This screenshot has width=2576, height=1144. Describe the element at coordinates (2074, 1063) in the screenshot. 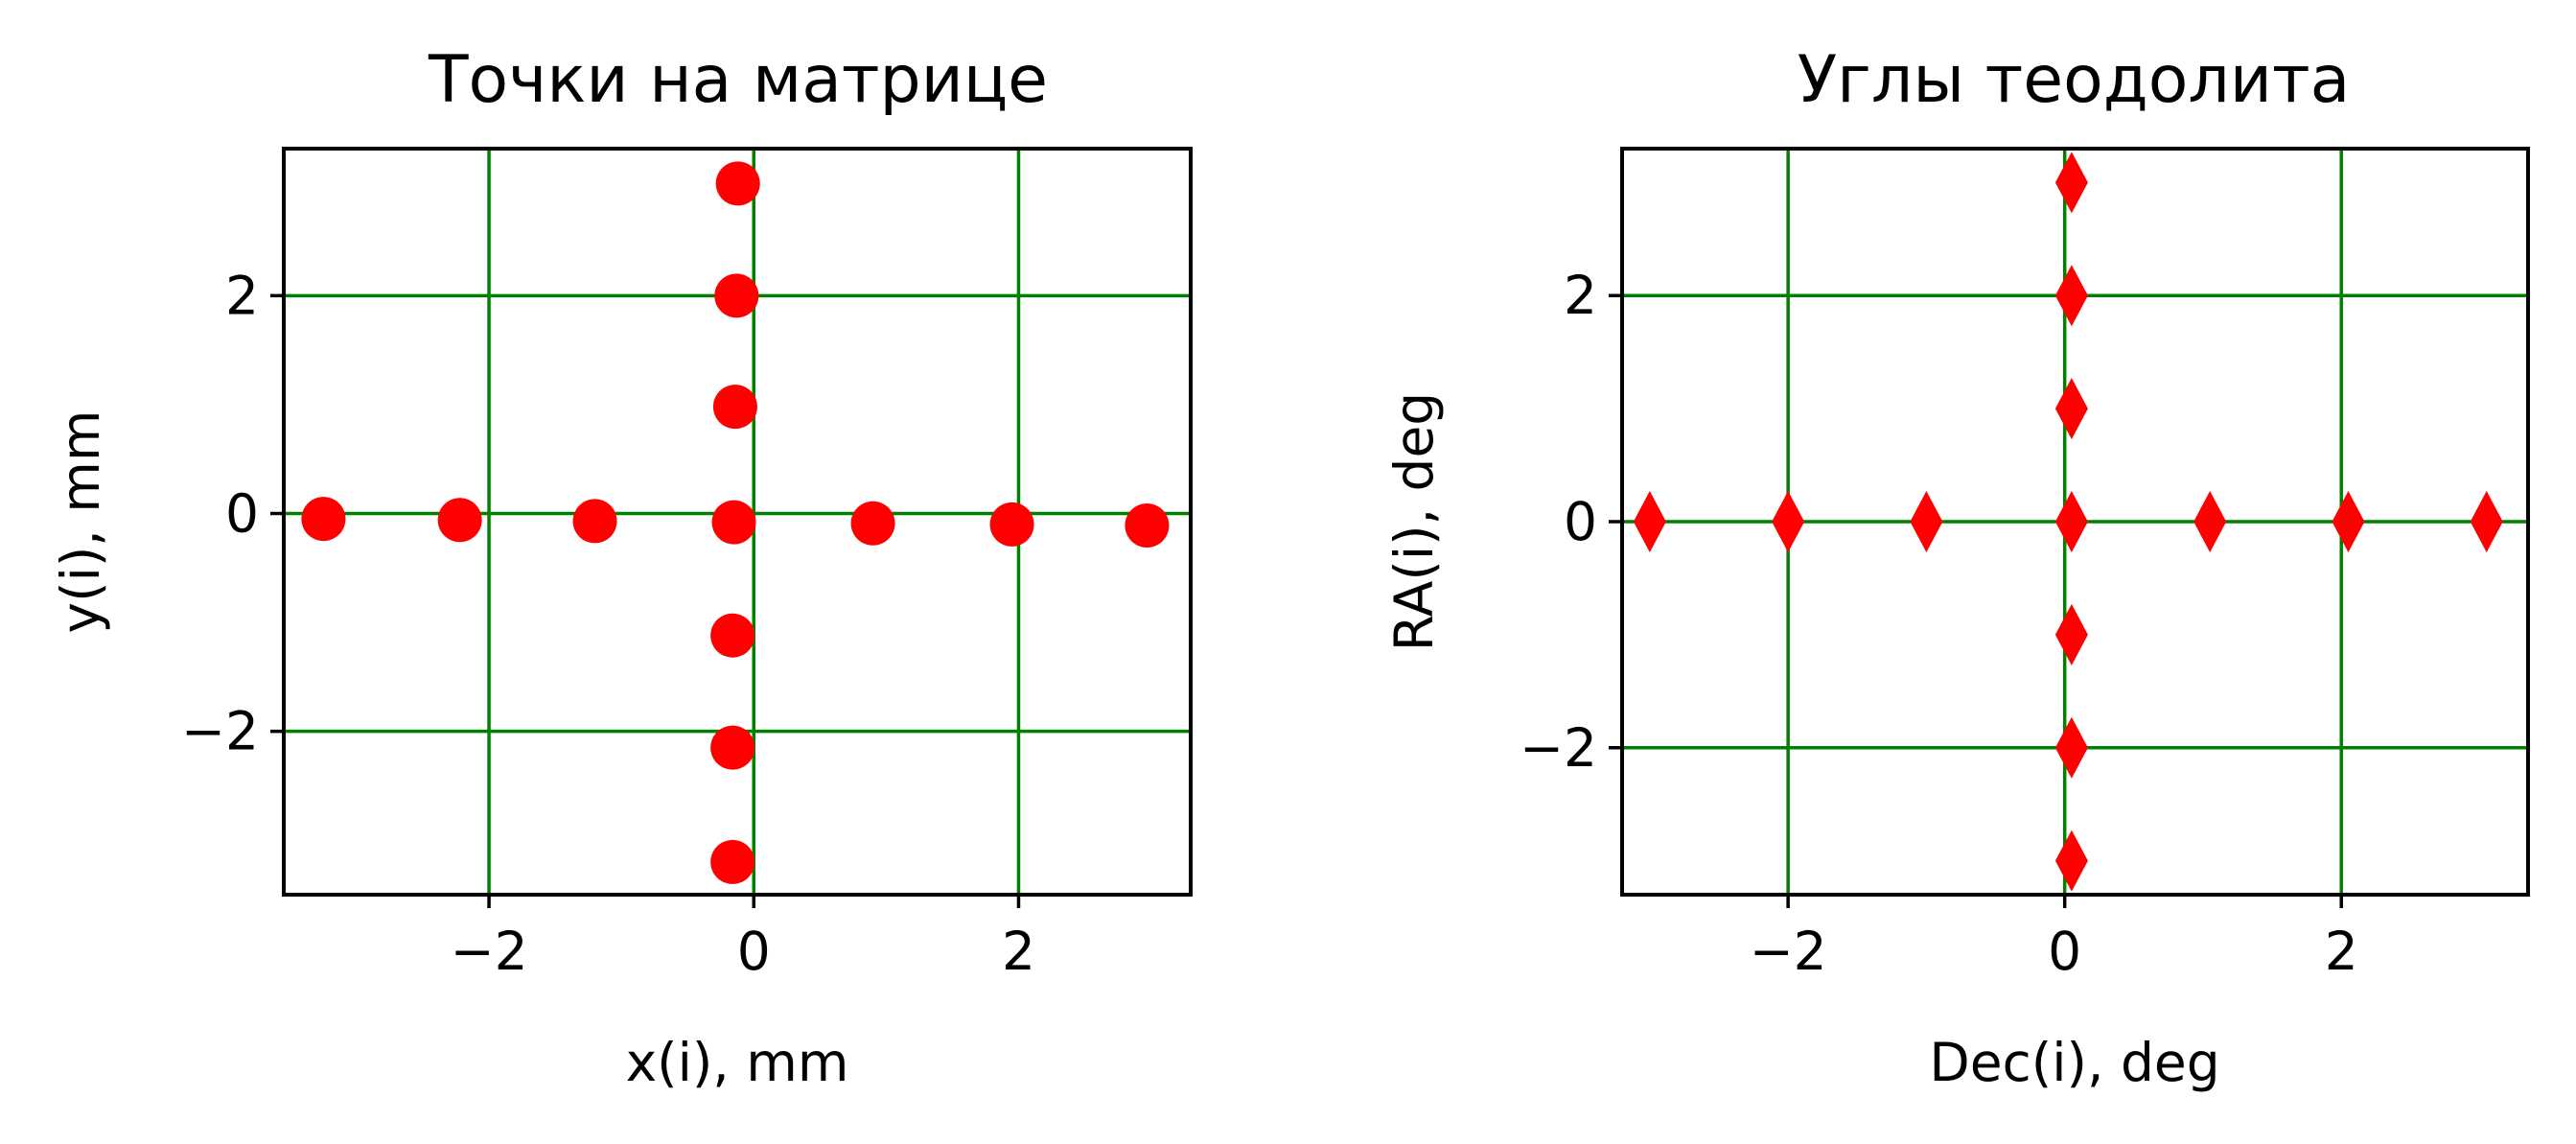

I see `x-axis-label: Dec(i), deg` at that location.